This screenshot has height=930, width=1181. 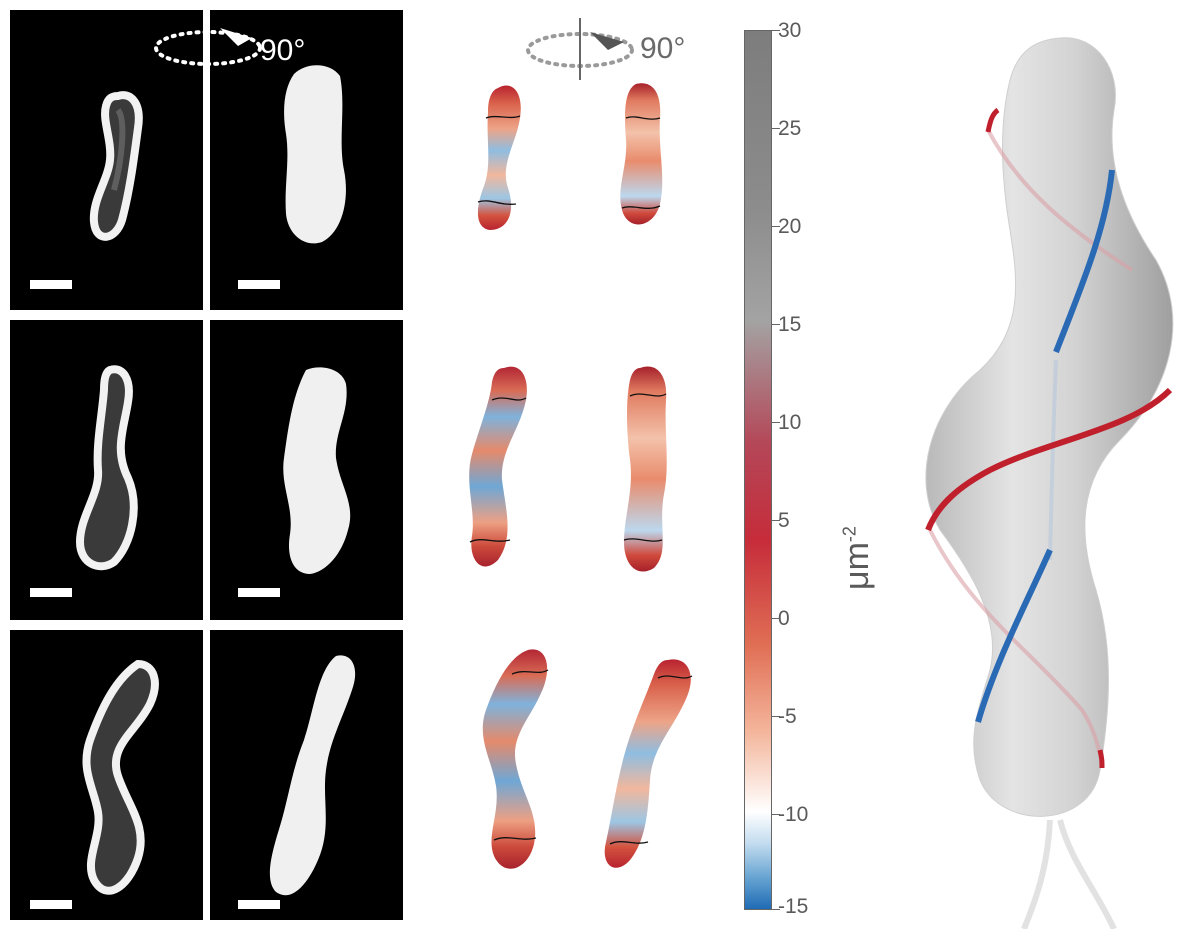 I want to click on micrograph-row3-view2, so click(x=306, y=775).